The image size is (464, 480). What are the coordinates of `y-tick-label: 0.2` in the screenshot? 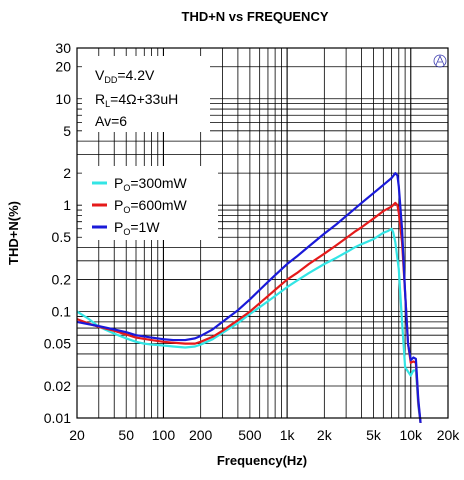 It's located at (62, 280).